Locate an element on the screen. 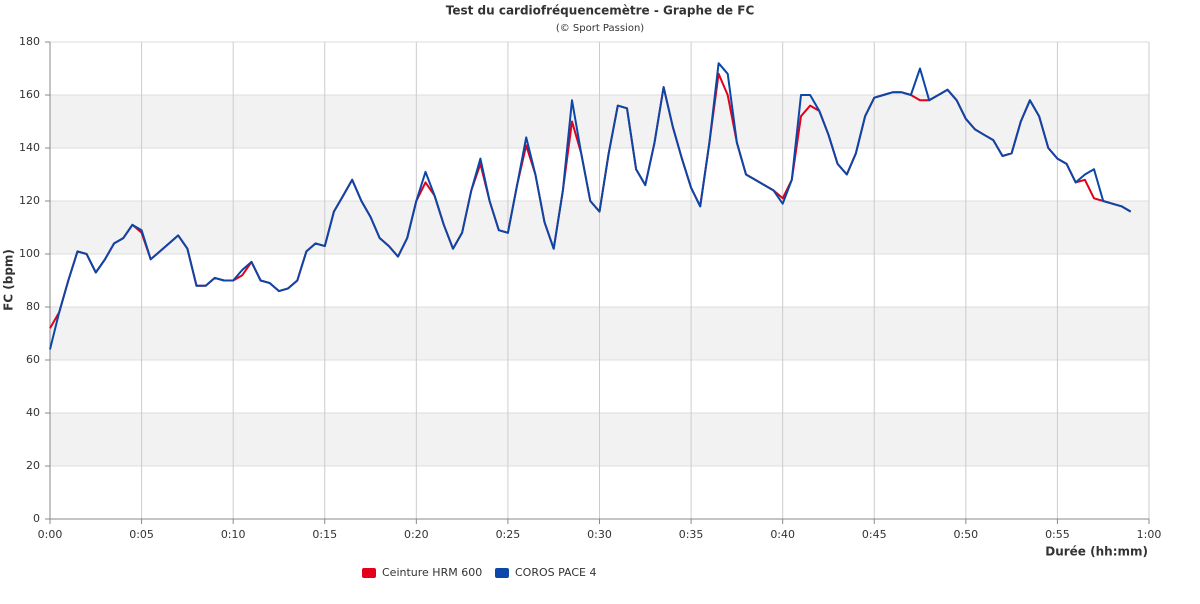 This screenshot has width=1200, height=604. y-tick-label: 100 is located at coordinates (29, 253).